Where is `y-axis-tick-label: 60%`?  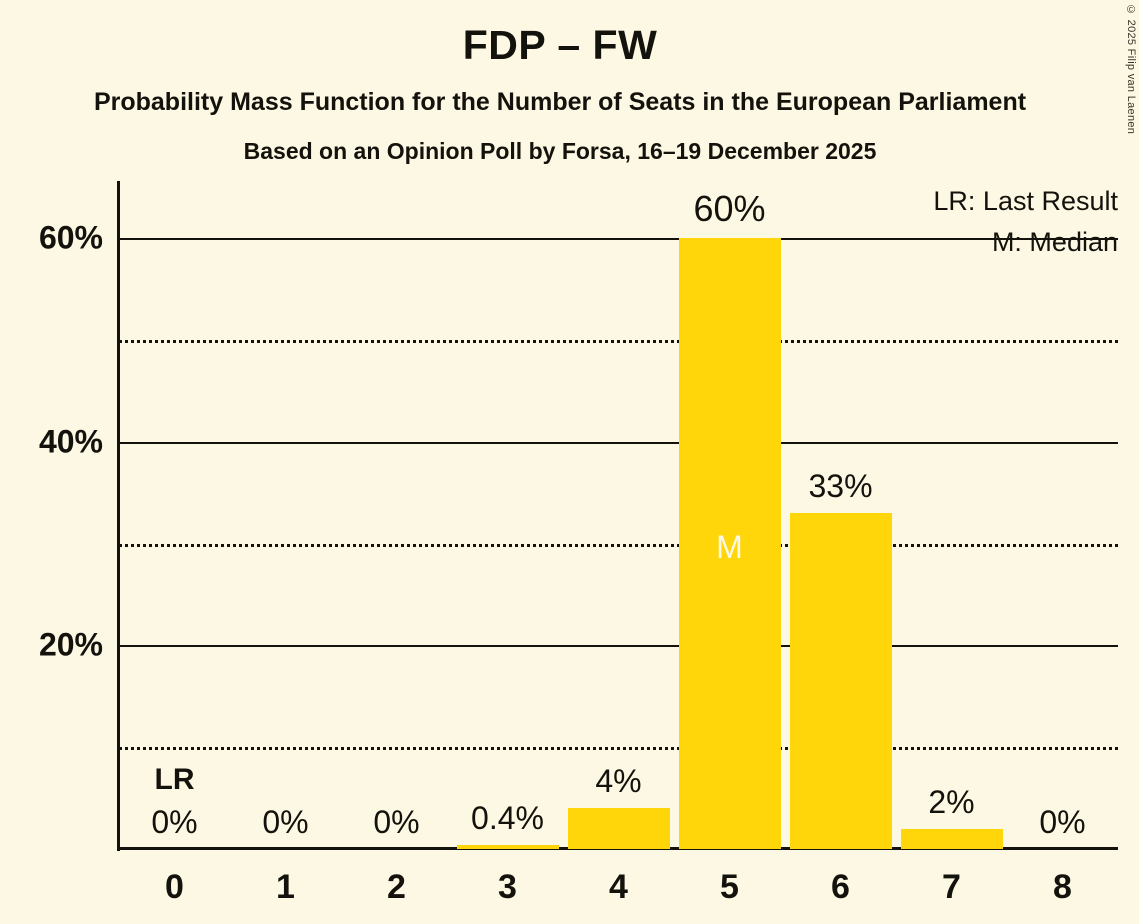
y-axis-tick-label: 60% is located at coordinates (70, 237).